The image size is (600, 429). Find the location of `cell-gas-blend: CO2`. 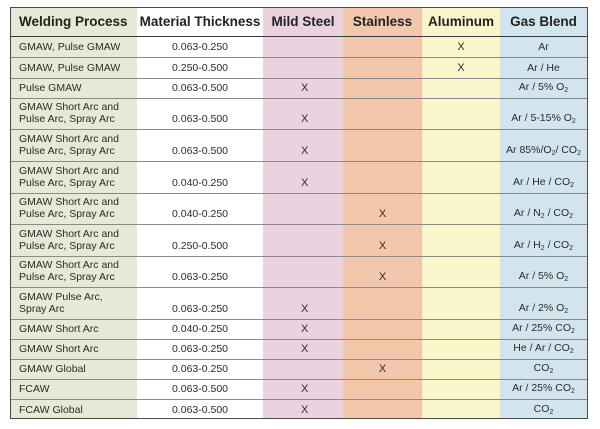

cell-gas-blend: CO2 is located at coordinates (543, 369).